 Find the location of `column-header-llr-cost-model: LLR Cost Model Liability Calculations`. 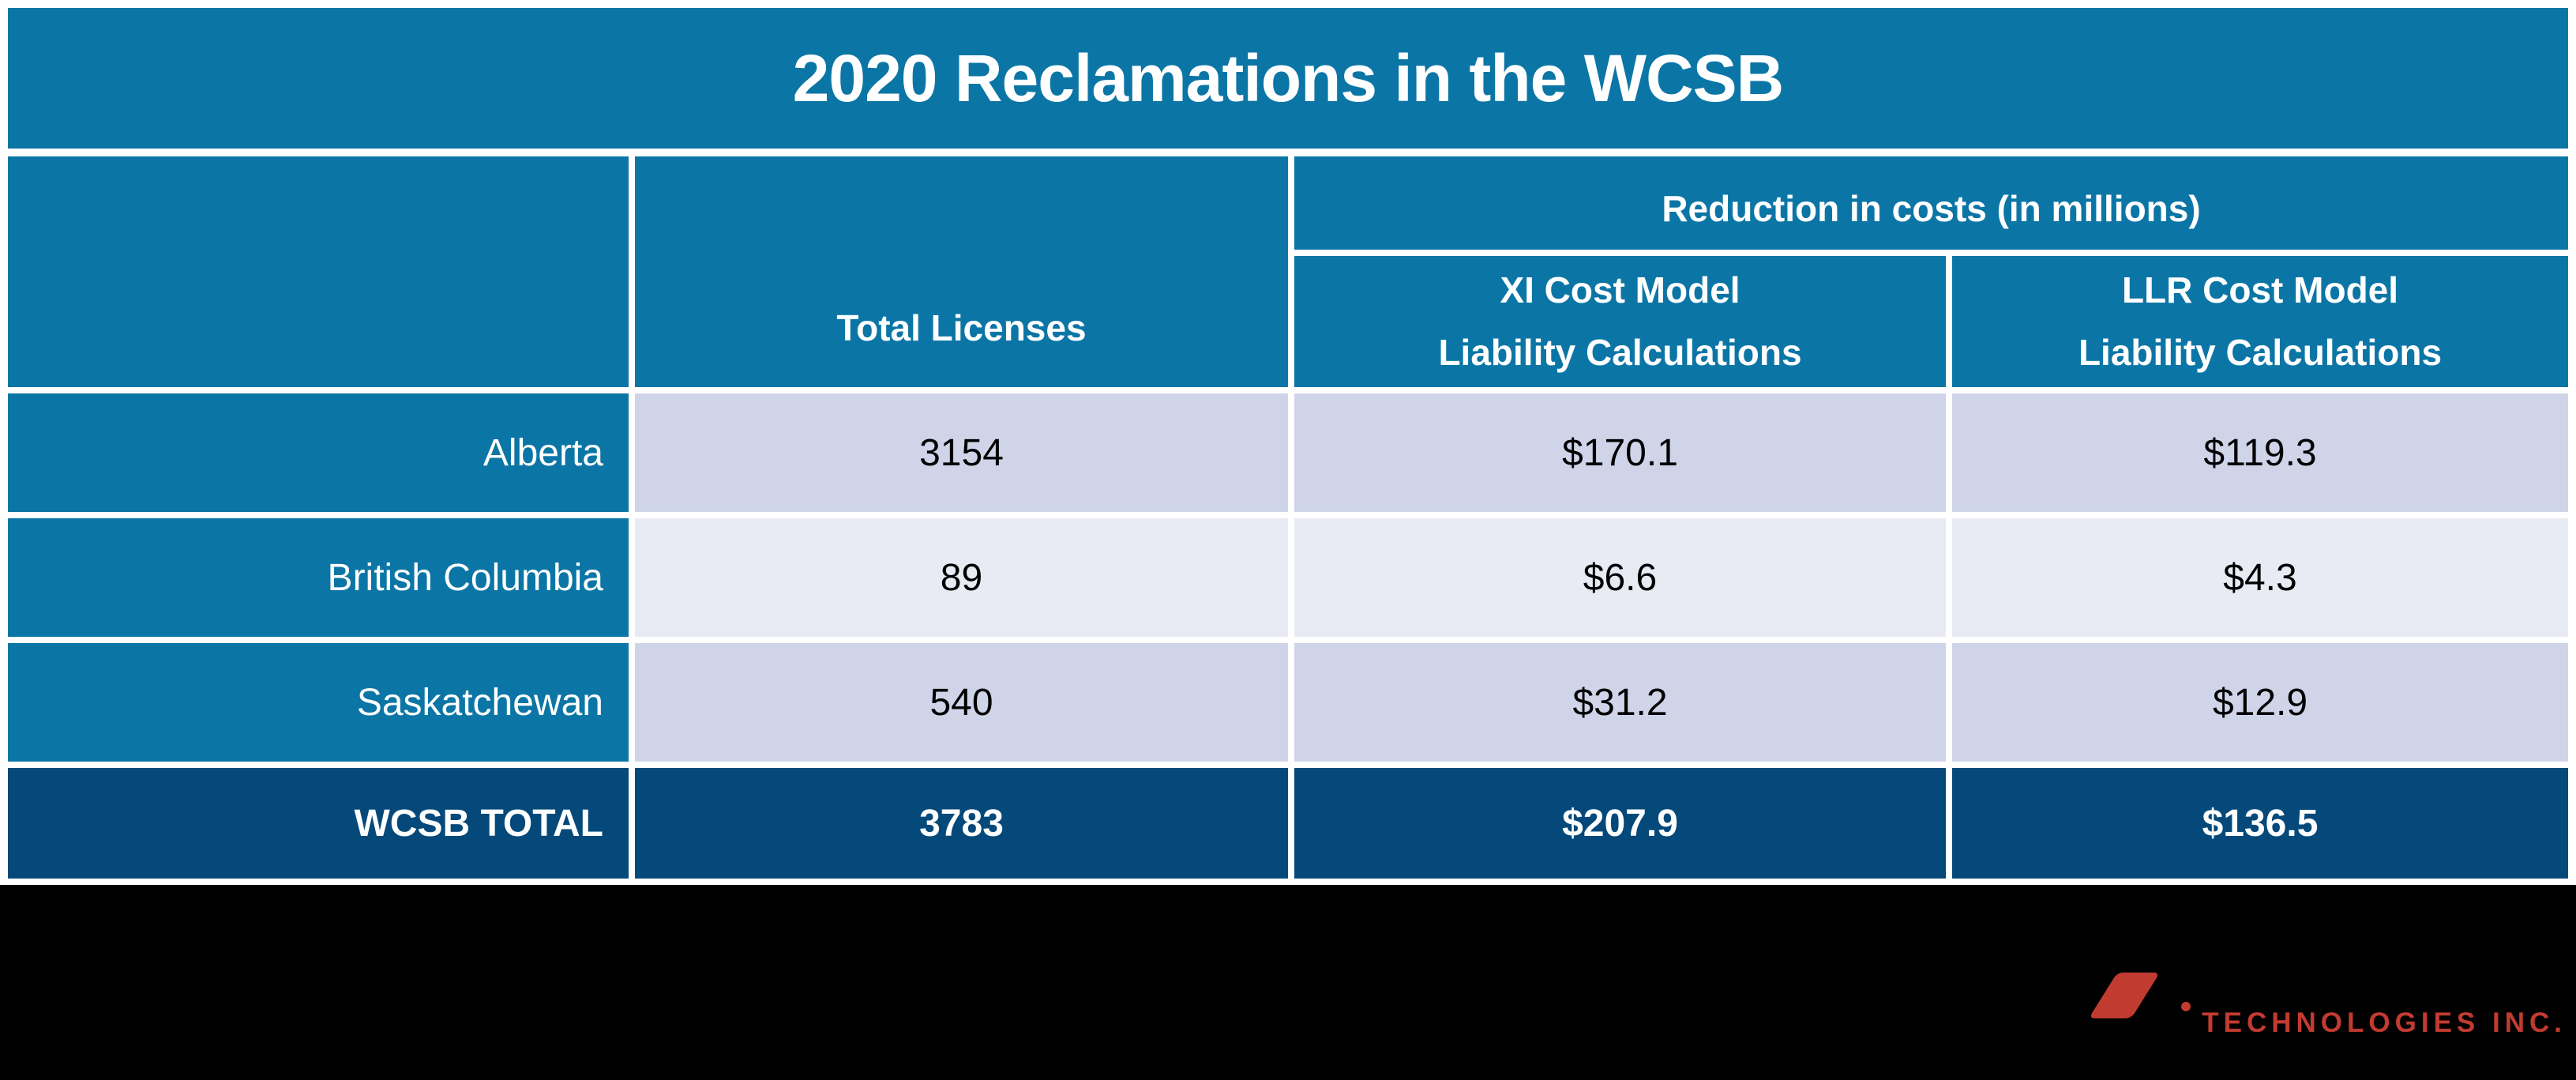

column-header-llr-cost-model: LLR Cost Model Liability Calculations is located at coordinates (2260, 321).